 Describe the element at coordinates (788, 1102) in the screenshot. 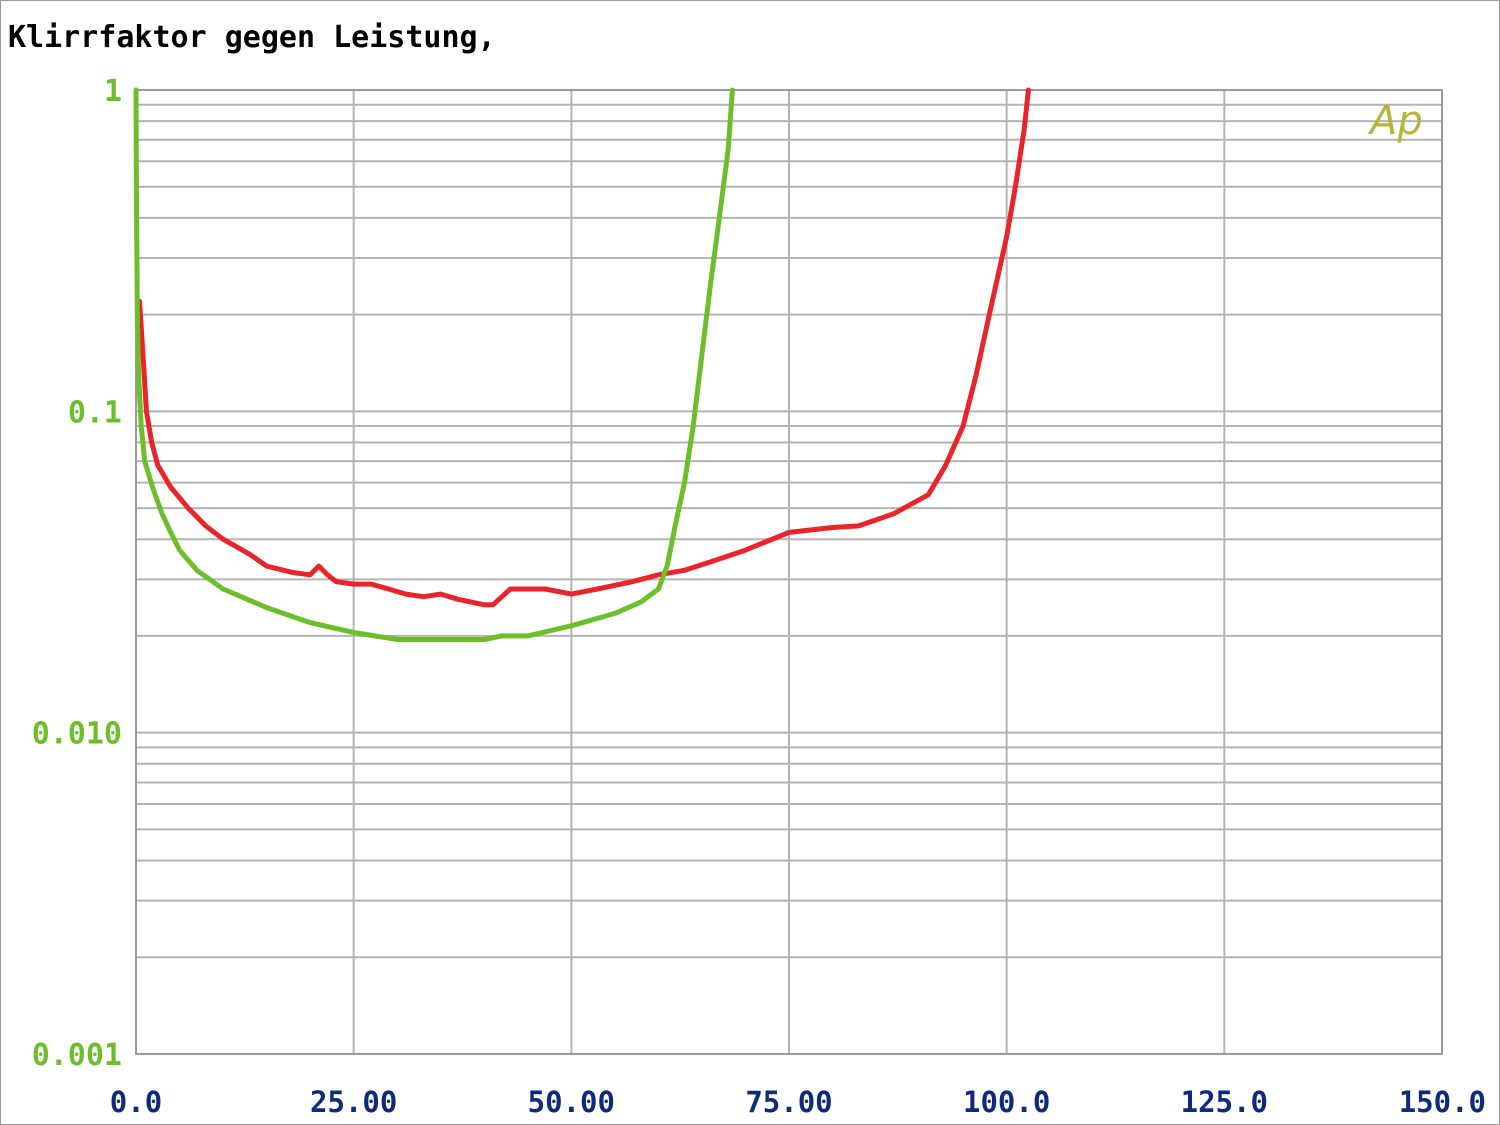

I see `x-tick-label: 75.00` at that location.